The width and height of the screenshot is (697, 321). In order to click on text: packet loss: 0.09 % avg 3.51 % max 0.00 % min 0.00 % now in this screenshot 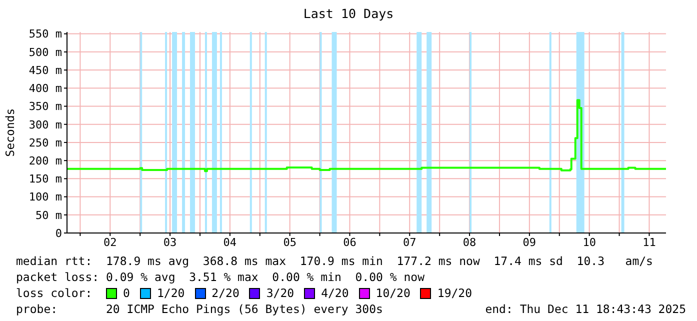, I will do `click(221, 277)`.